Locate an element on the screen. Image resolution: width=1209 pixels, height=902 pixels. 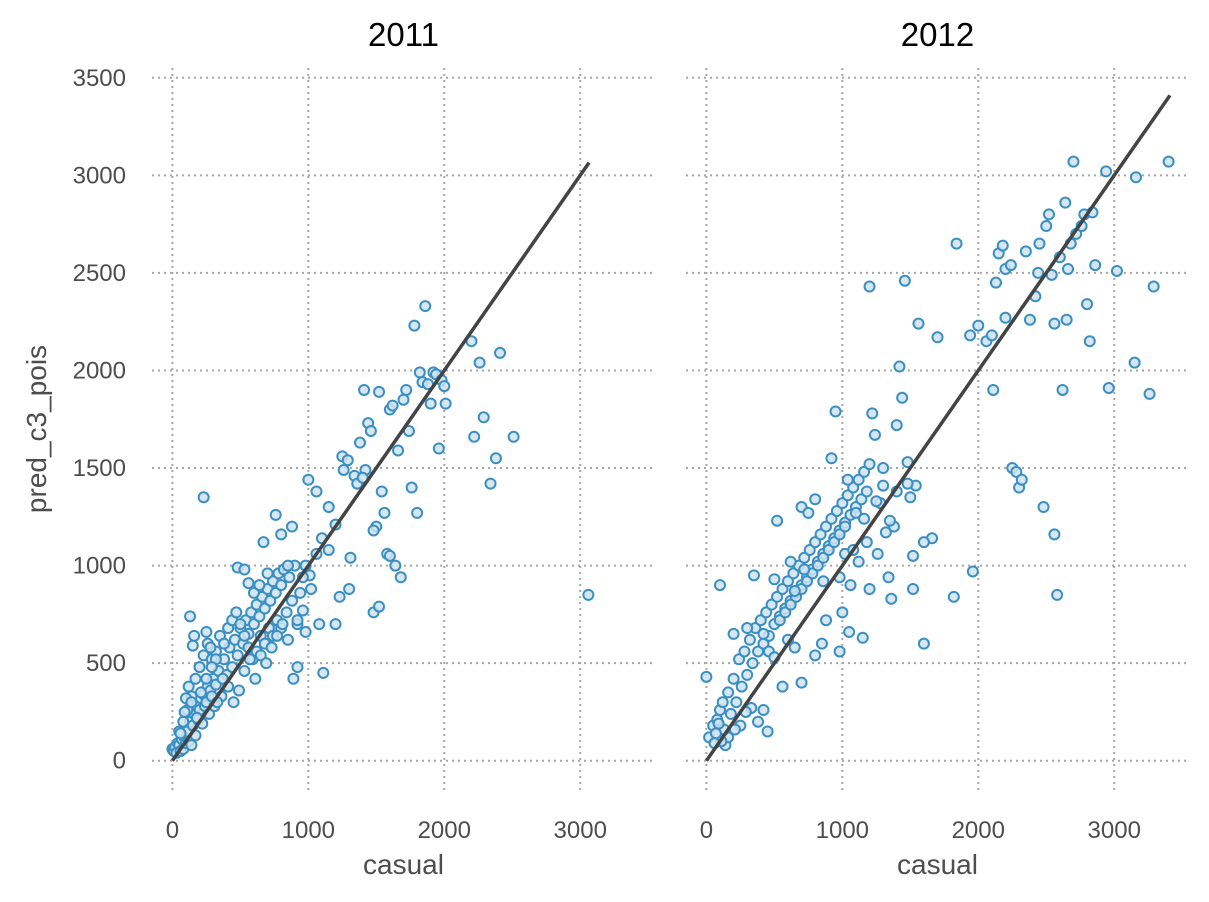
y-tick-label: 0 is located at coordinates (119, 761).